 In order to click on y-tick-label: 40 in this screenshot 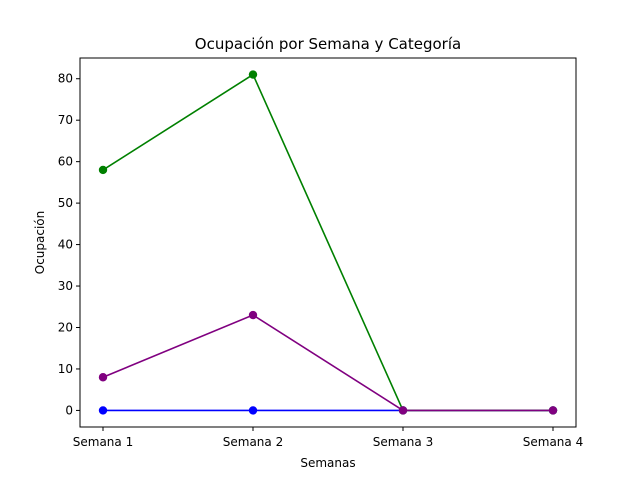, I will do `click(65, 245)`.